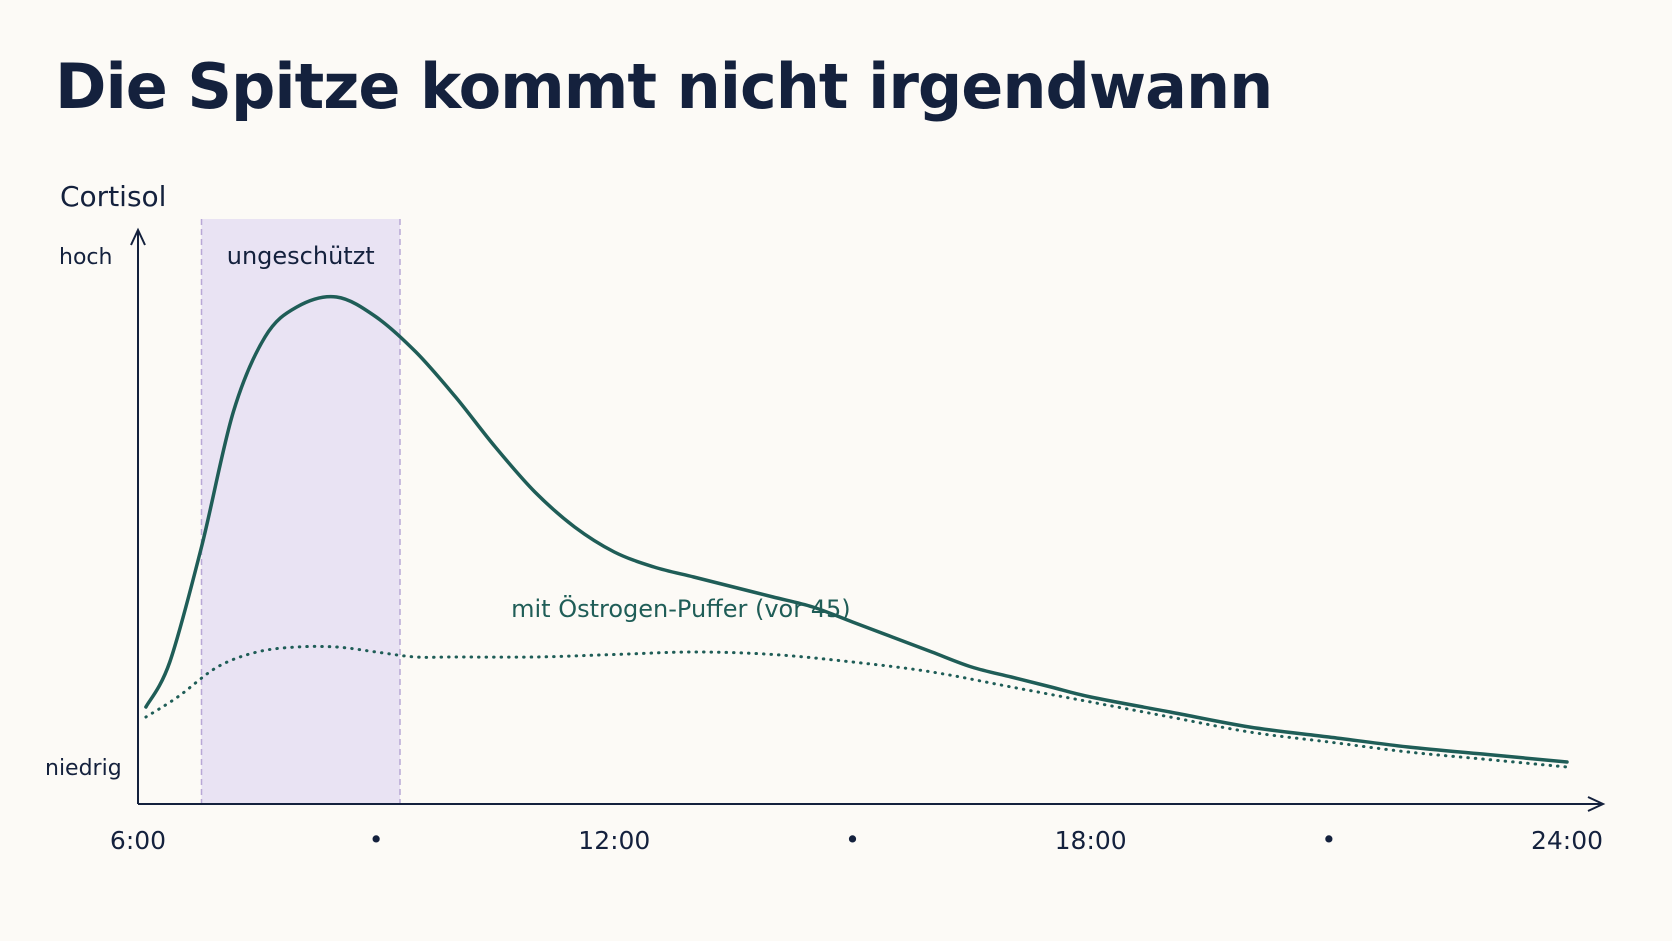 This screenshot has height=941, width=1672. What do you see at coordinates (614, 840) in the screenshot?
I see `x-tick-label: 12:00` at bounding box center [614, 840].